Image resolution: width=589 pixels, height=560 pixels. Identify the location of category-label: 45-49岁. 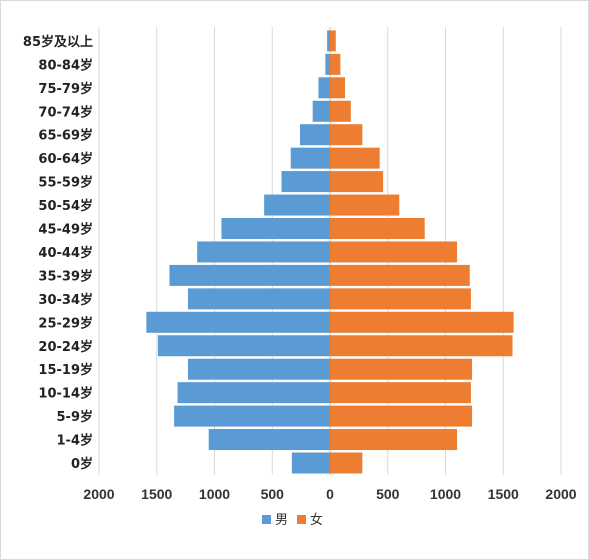
(65, 230).